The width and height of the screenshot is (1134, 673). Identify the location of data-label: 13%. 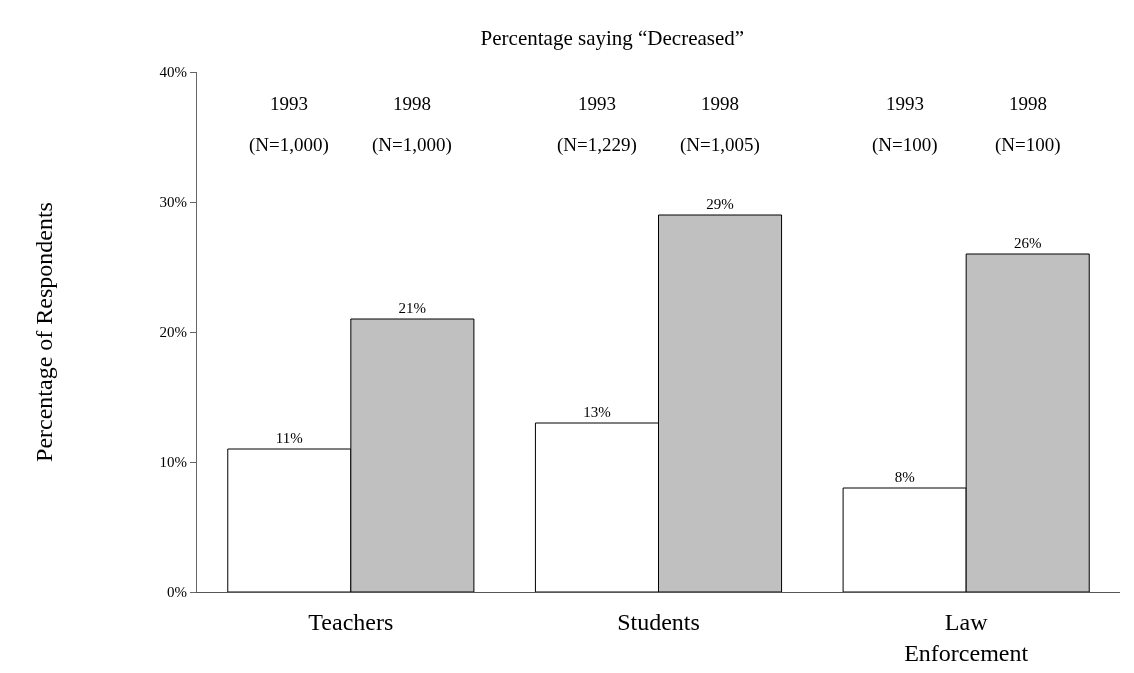
(597, 412).